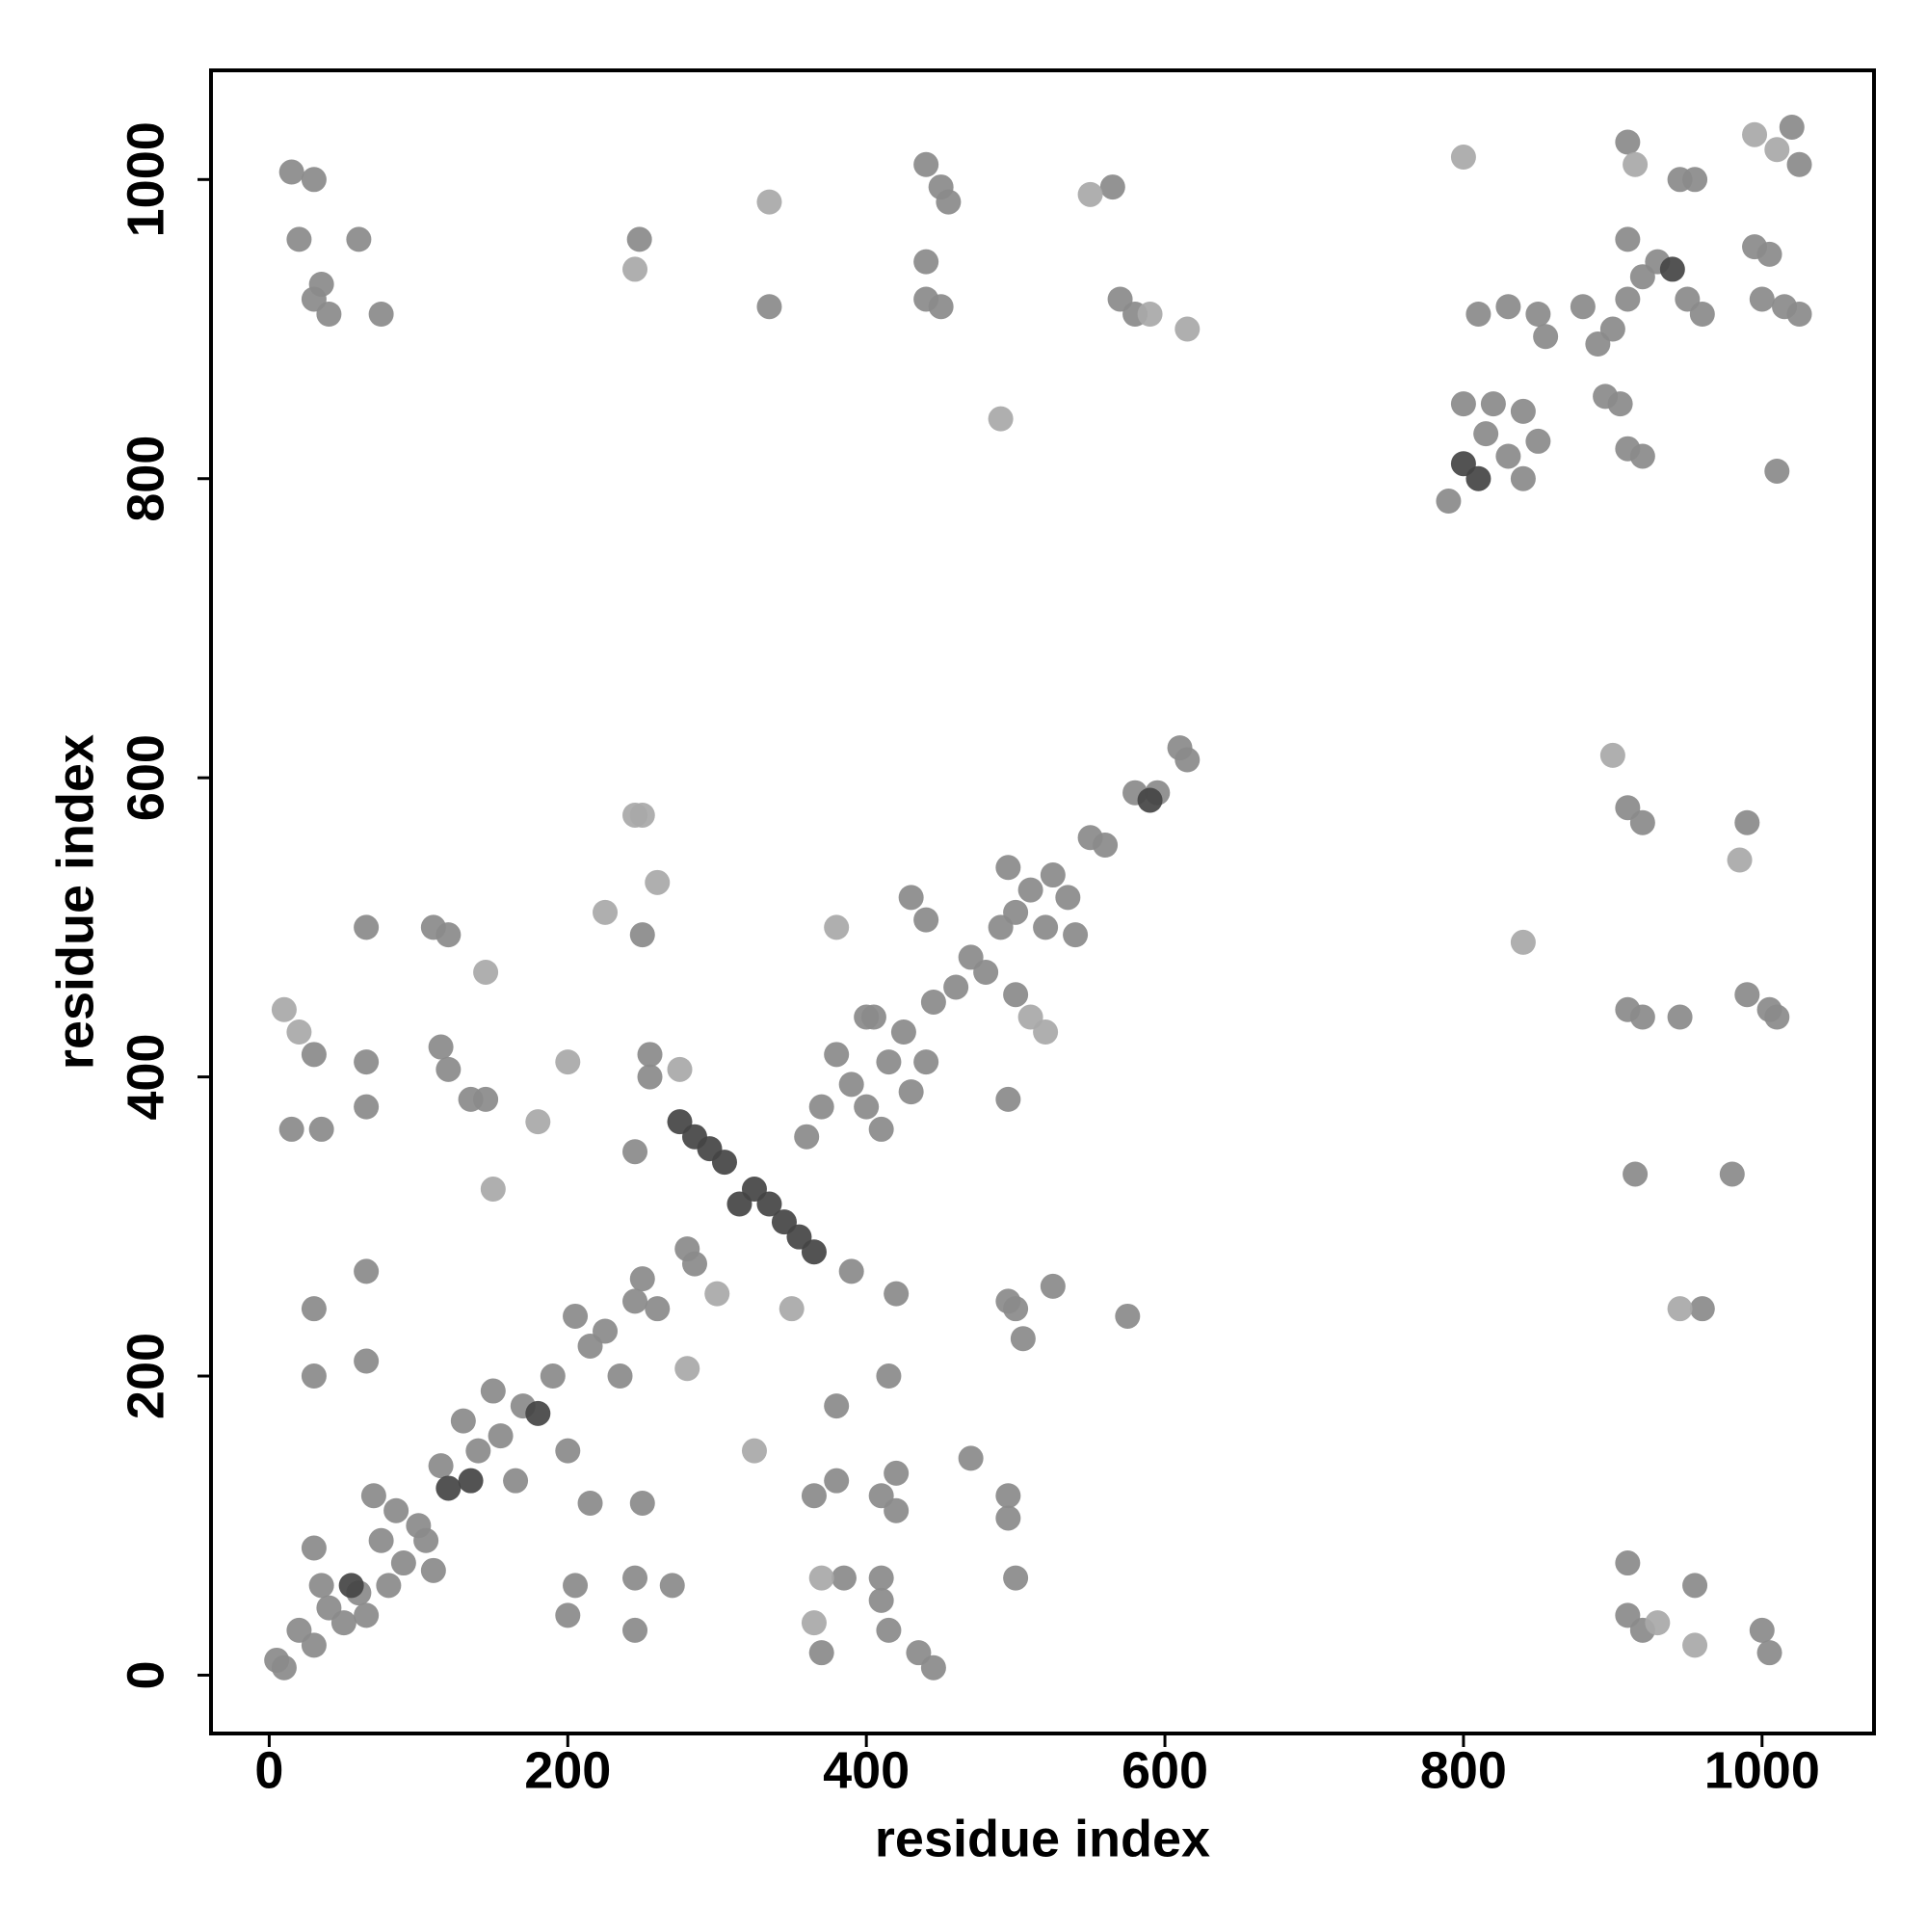  What do you see at coordinates (1043, 1838) in the screenshot?
I see `x-axis-label: residue index` at bounding box center [1043, 1838].